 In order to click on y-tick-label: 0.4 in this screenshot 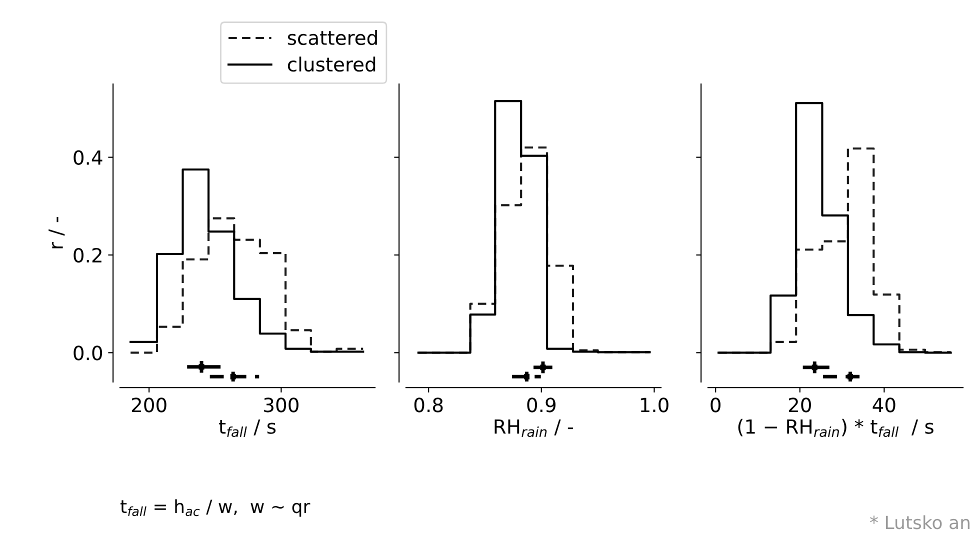, I will do `click(88, 157)`.